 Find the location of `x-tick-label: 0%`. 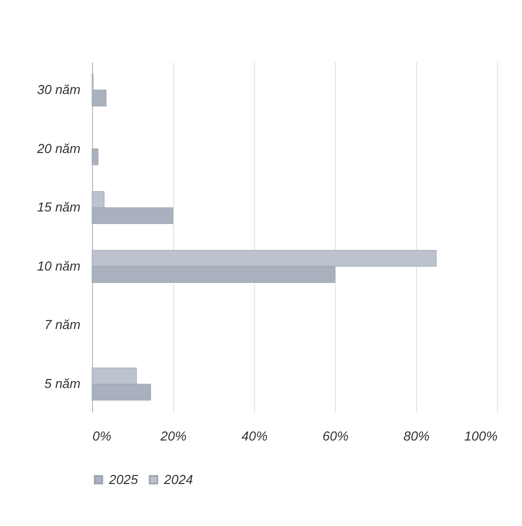

x-tick-label: 0% is located at coordinates (102, 436).